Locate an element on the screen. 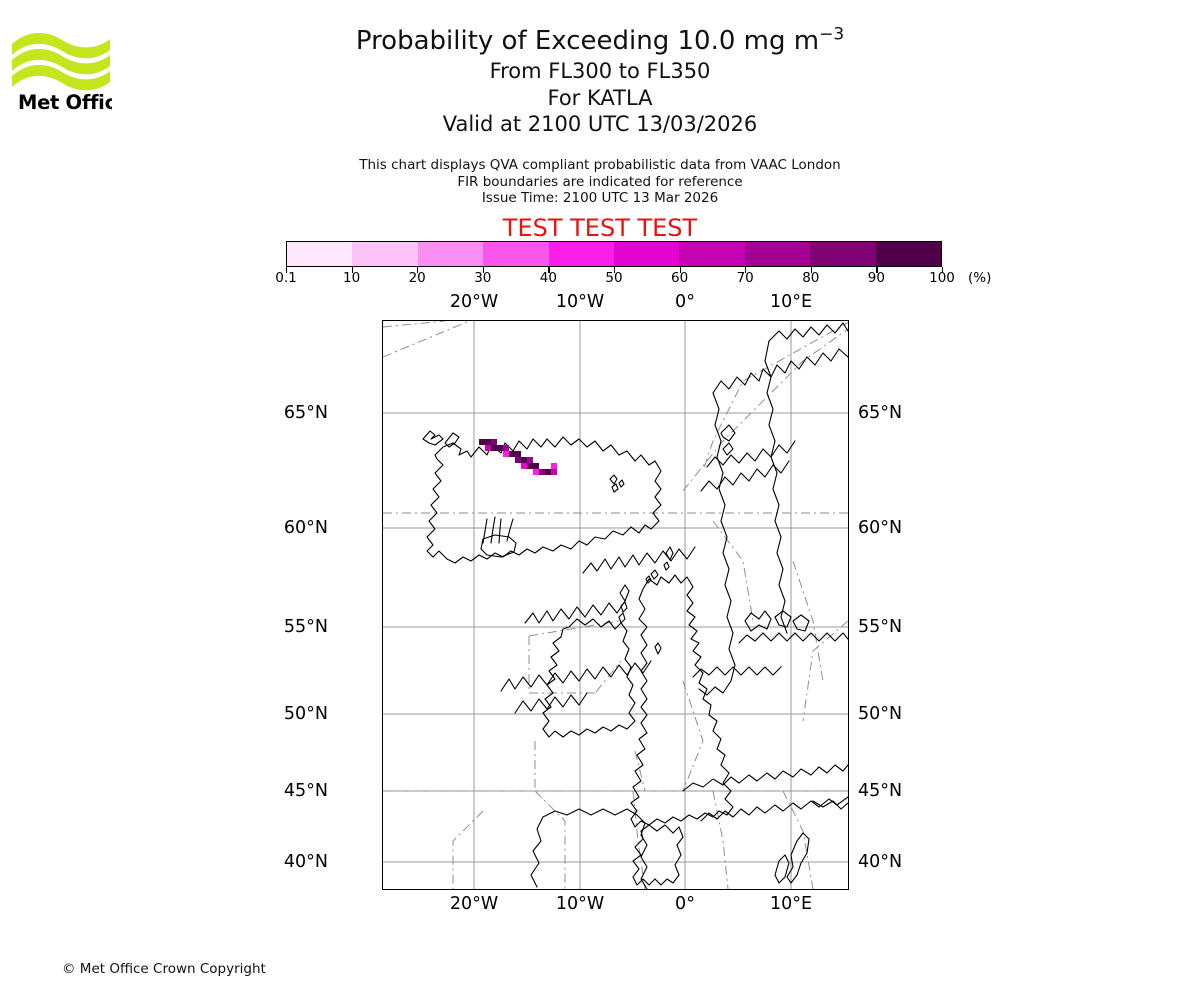 This screenshot has width=1200, height=1000. colorbar-ticks is located at coordinates (615, 271).